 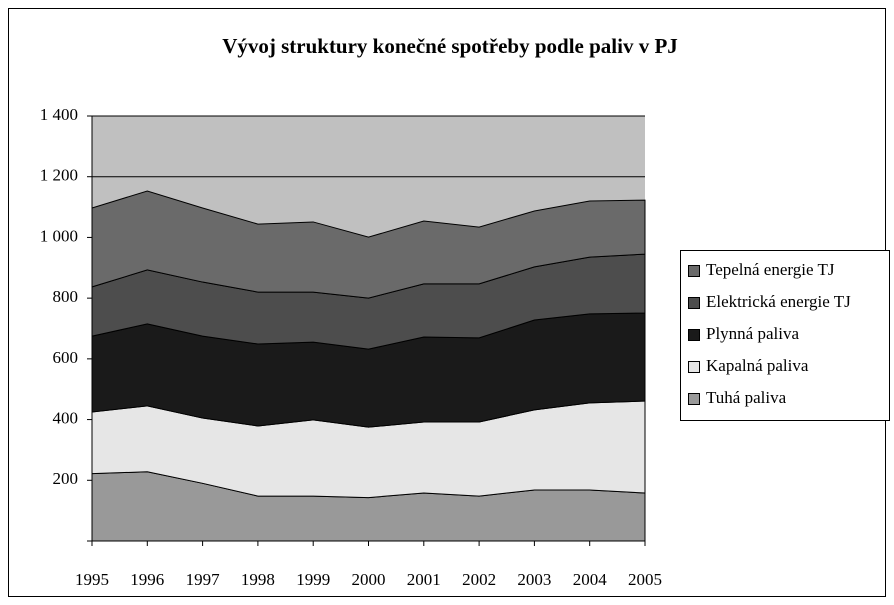 What do you see at coordinates (59, 175) in the screenshot?
I see `y-tick-label: 1 200` at bounding box center [59, 175].